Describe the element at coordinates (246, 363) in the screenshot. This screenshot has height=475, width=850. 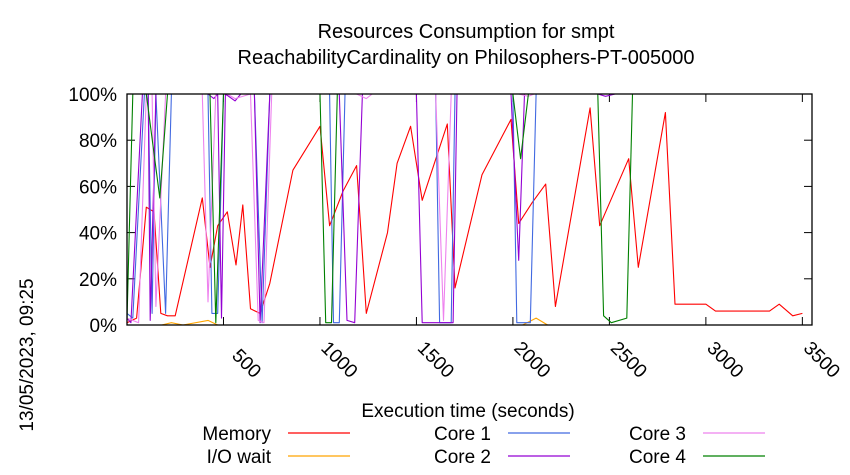
I see `x-tick-label: 500` at that location.